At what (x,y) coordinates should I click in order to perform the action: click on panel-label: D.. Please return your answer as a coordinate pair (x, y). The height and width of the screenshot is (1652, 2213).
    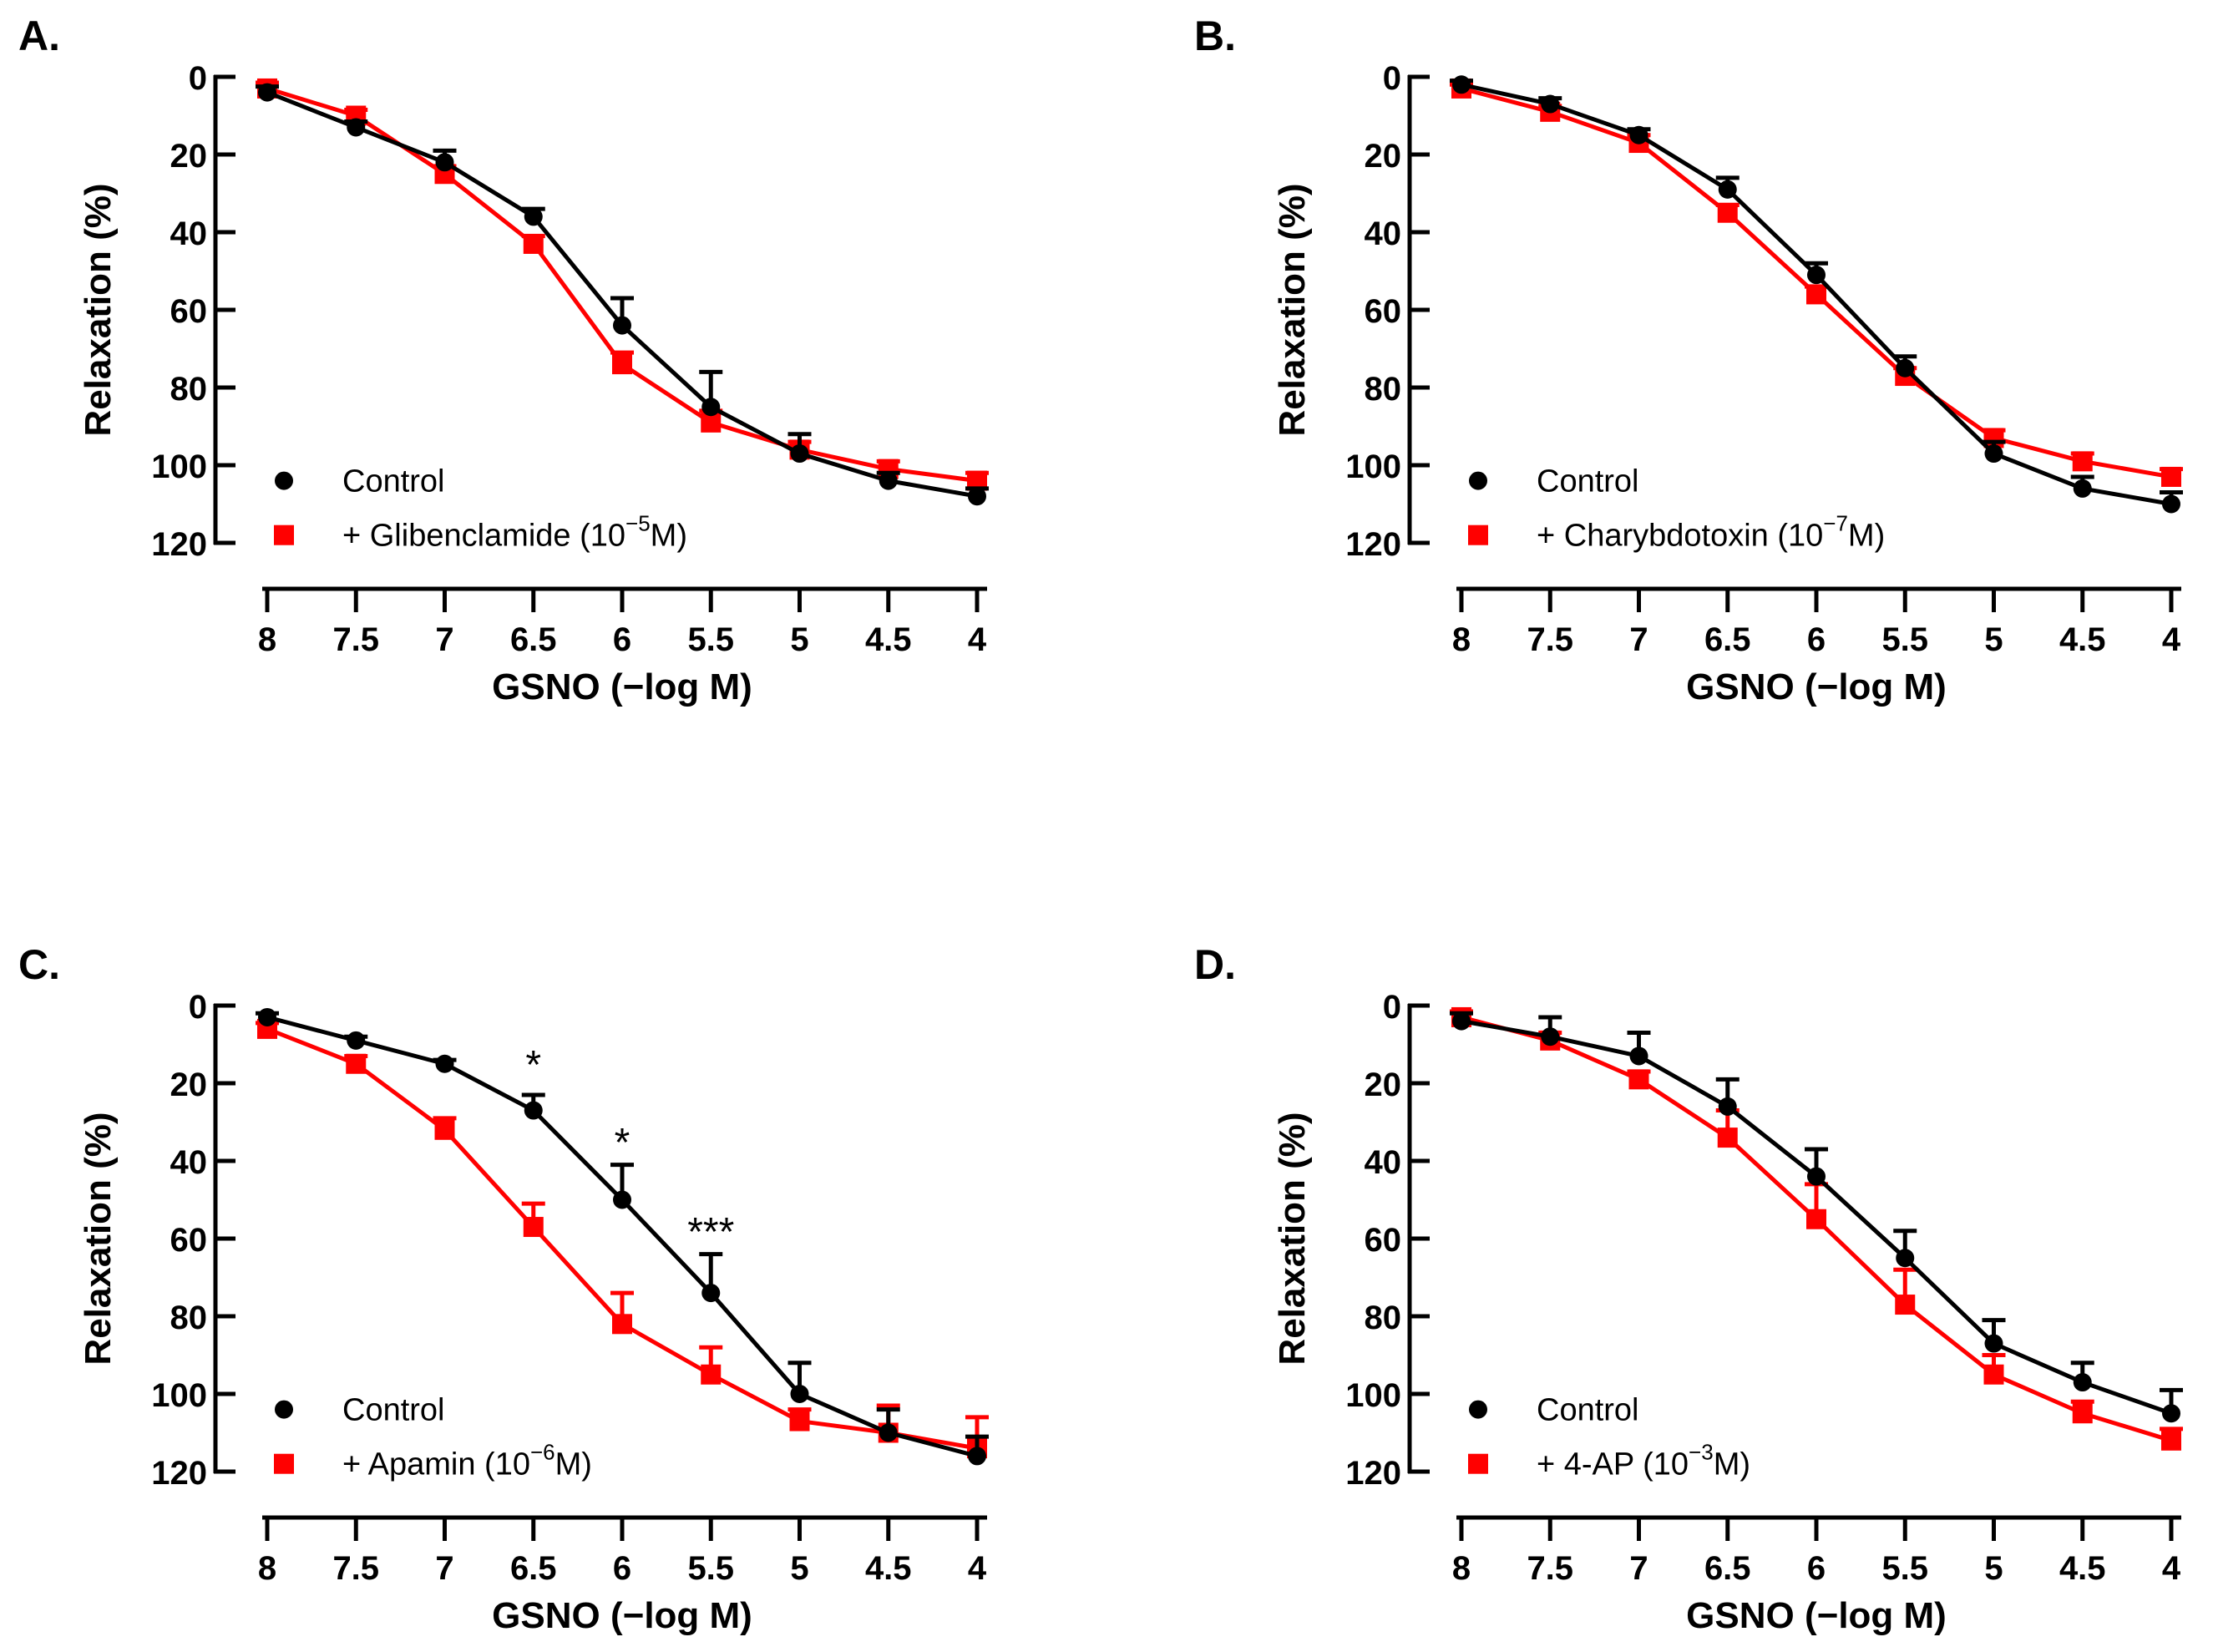
    Looking at the image, I should click on (1215, 964).